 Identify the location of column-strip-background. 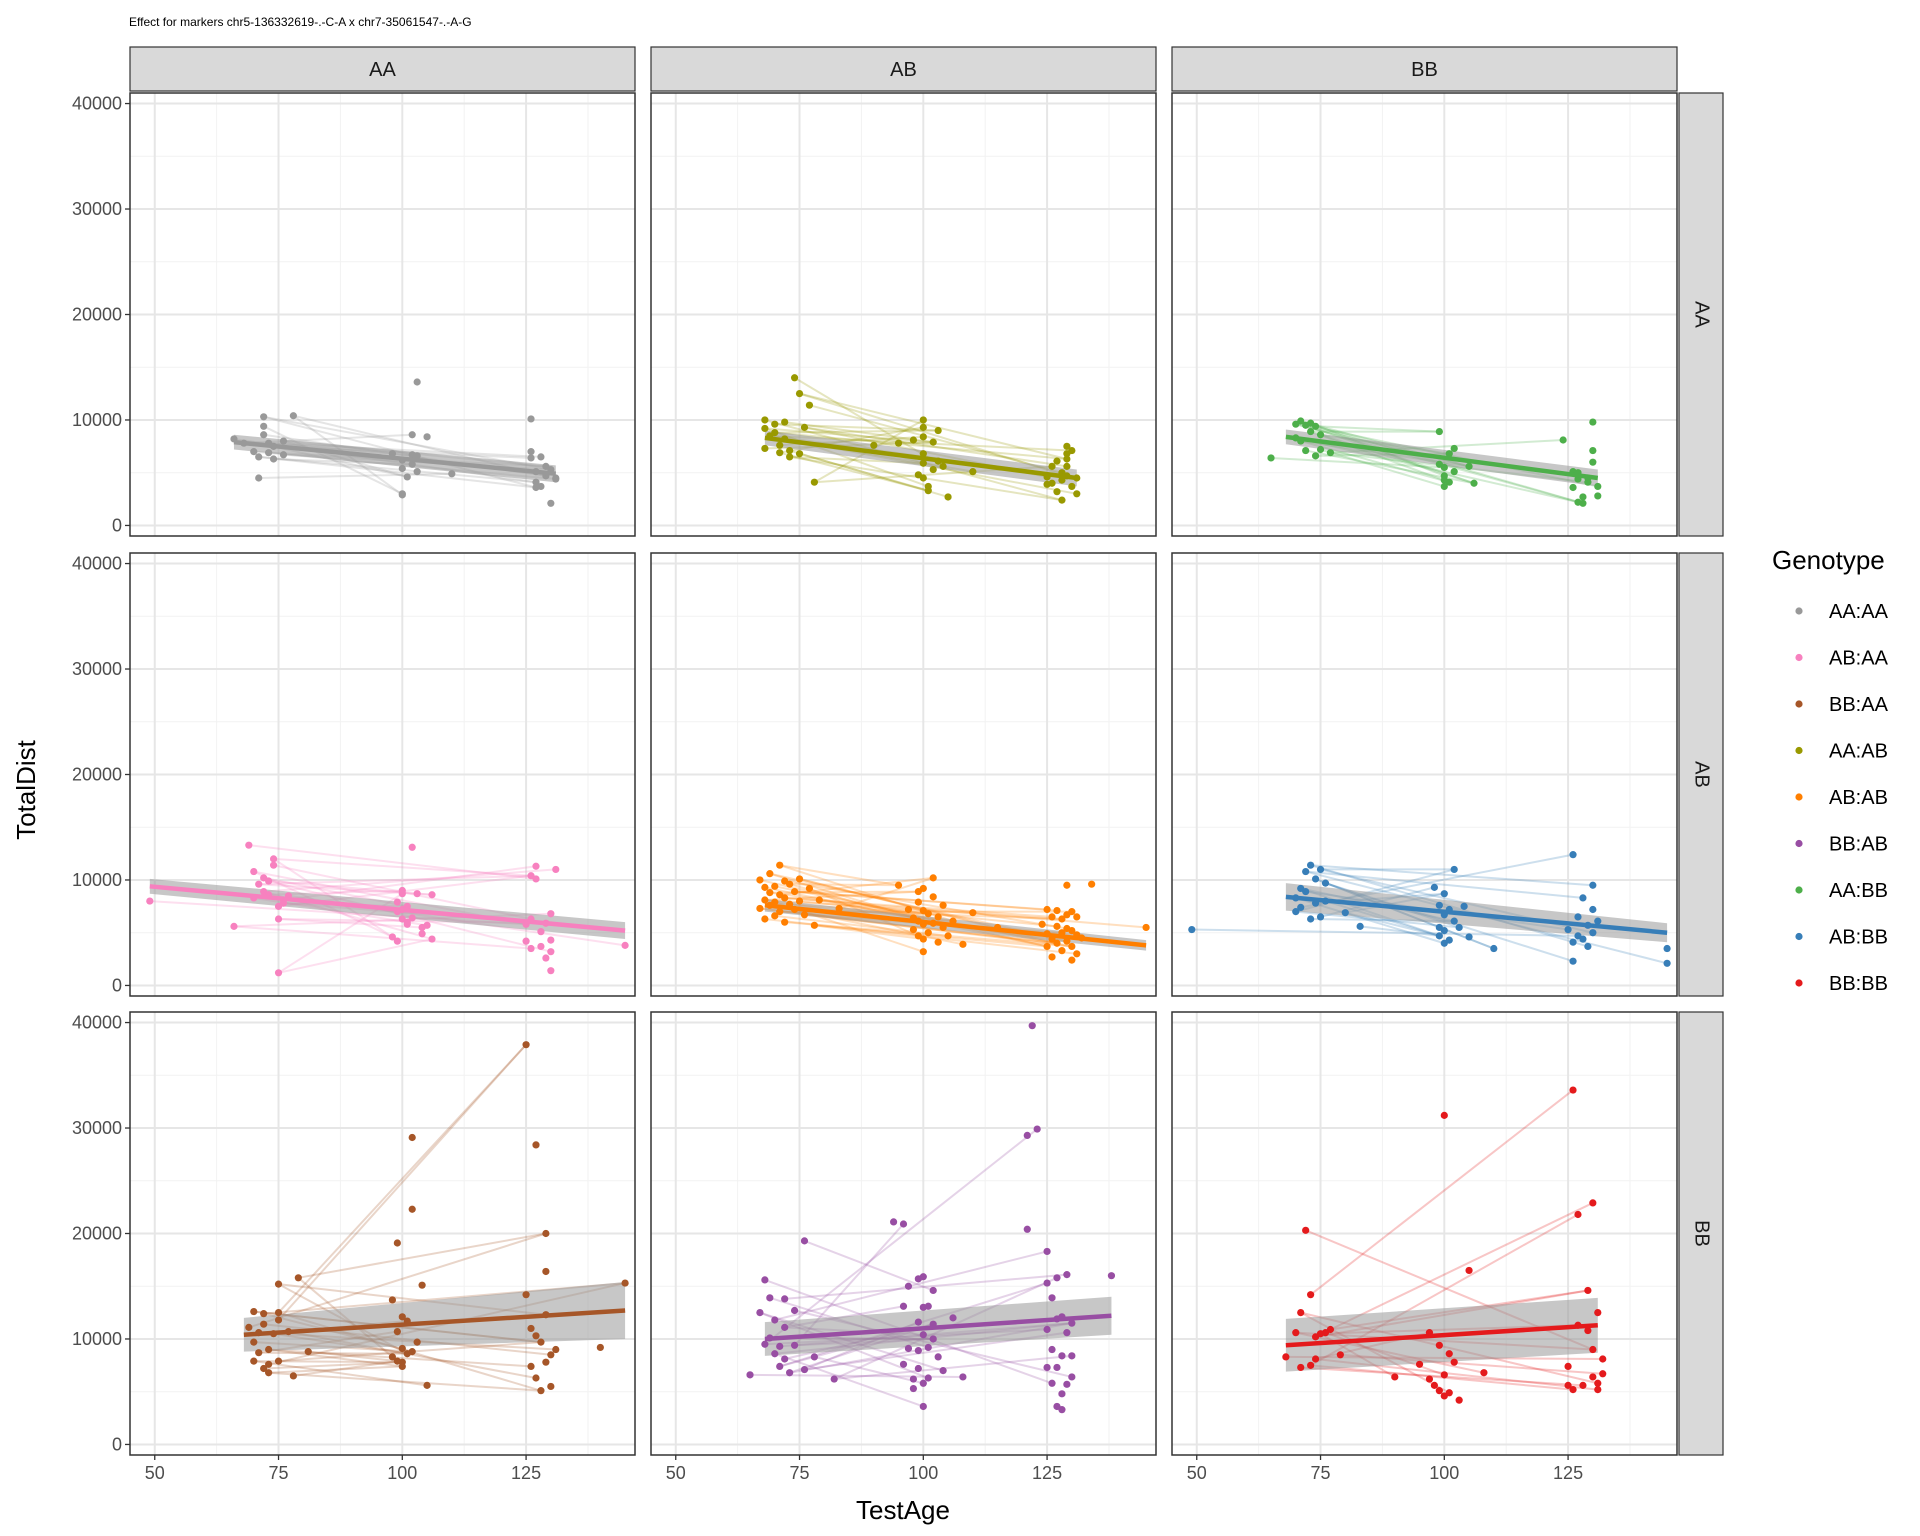
(382, 69).